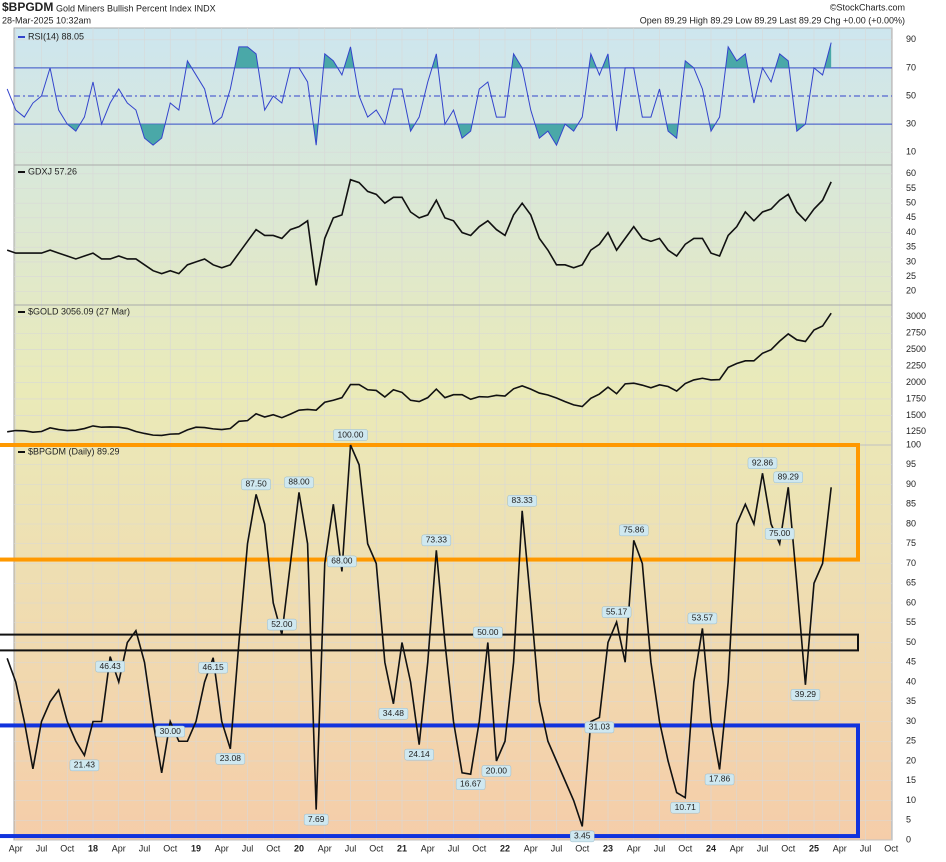 The width and height of the screenshot is (946, 862). I want to click on x-tick-label: 23, so click(608, 848).